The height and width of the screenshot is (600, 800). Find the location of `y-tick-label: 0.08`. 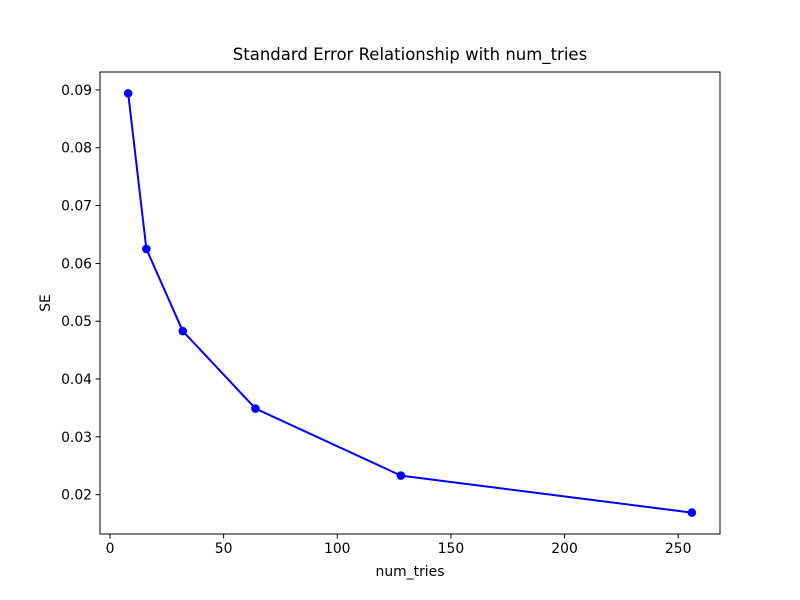

y-tick-label: 0.08 is located at coordinates (76, 149).